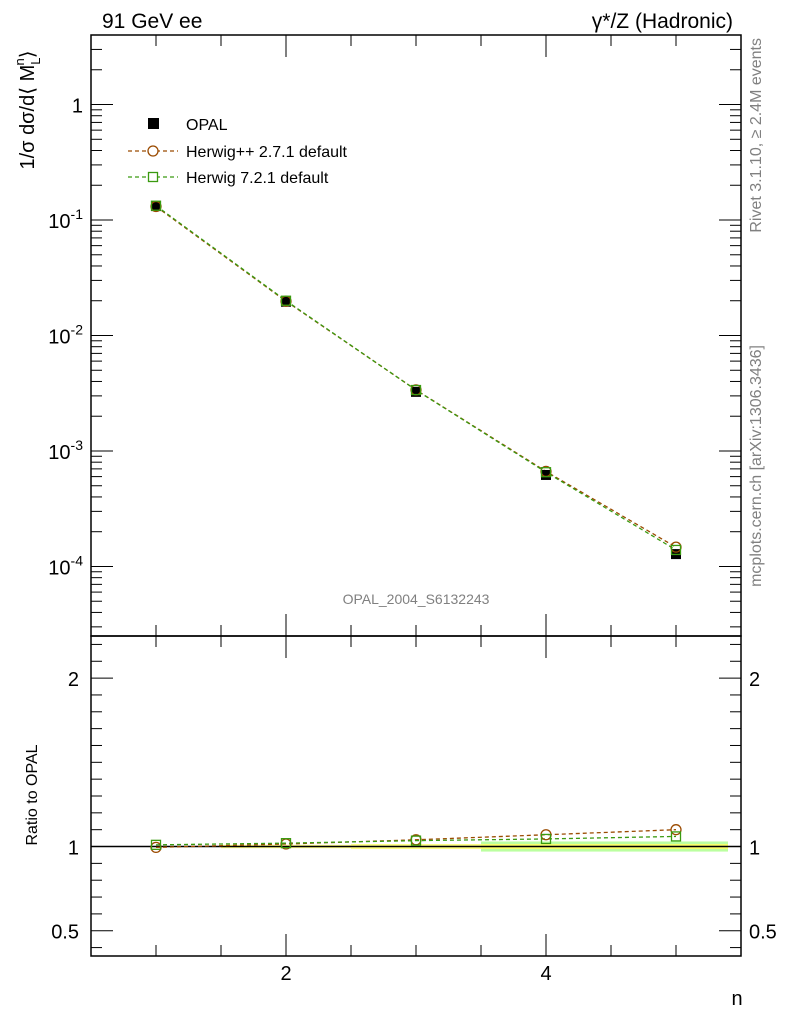  What do you see at coordinates (756, 466) in the screenshot?
I see `mcplots-label: mcplots.cern.ch [arXiv:1306.3436]` at bounding box center [756, 466].